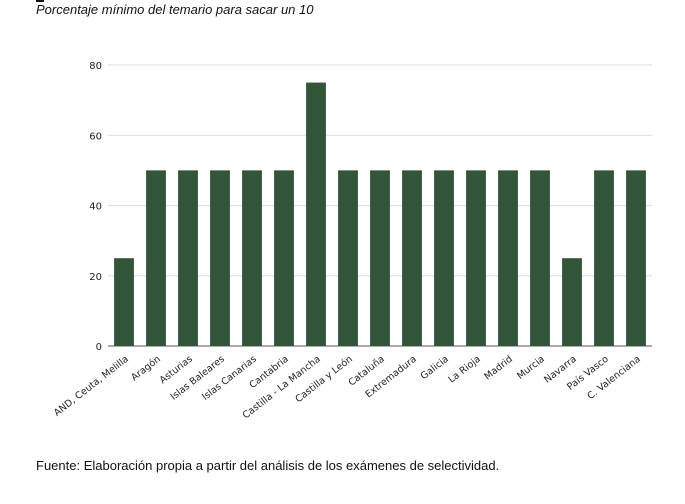 This screenshot has height=504, width=685. Describe the element at coordinates (464, 370) in the screenshot. I see `x-category-label: La Rioja` at that location.